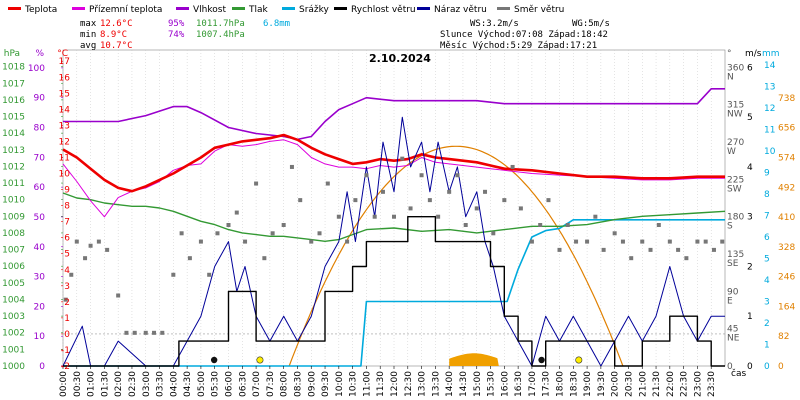  I want to click on y-tick-label: 13, so click(769, 88).